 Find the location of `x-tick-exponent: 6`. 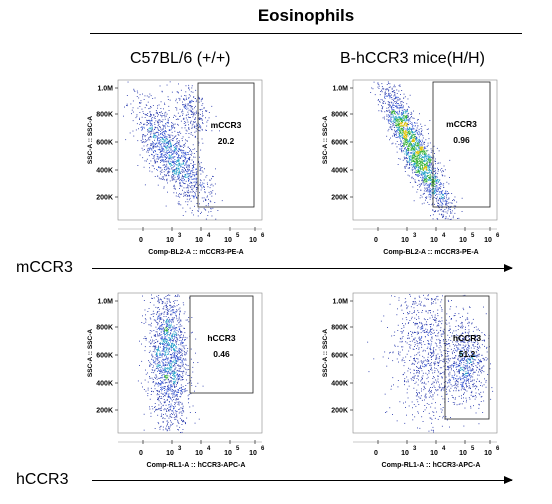

x-tick-exponent: 6 is located at coordinates (498, 236).